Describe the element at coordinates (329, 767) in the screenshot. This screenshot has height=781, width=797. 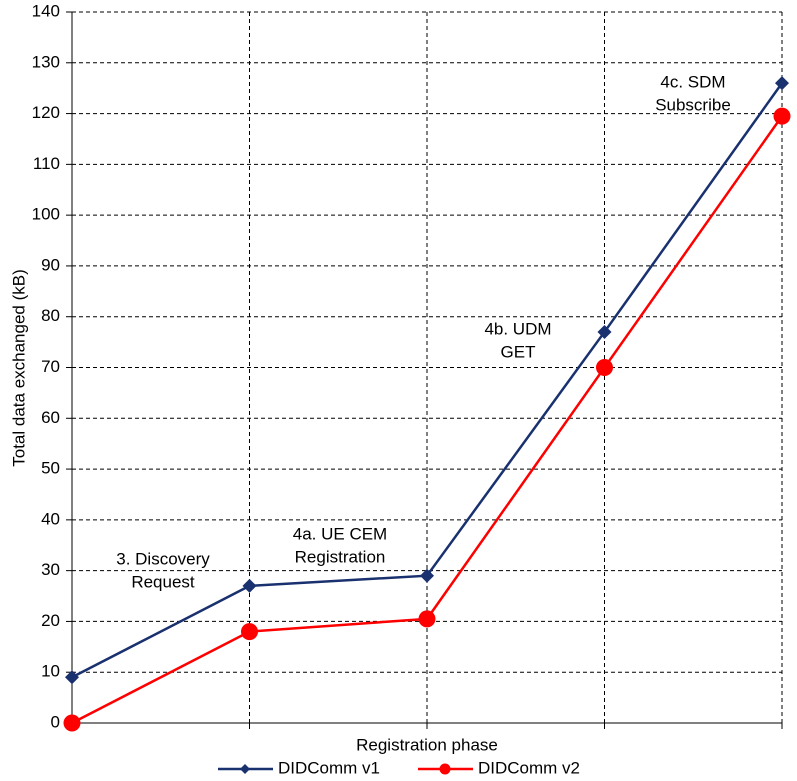
I see `legend-label: DIDComm v1` at that location.